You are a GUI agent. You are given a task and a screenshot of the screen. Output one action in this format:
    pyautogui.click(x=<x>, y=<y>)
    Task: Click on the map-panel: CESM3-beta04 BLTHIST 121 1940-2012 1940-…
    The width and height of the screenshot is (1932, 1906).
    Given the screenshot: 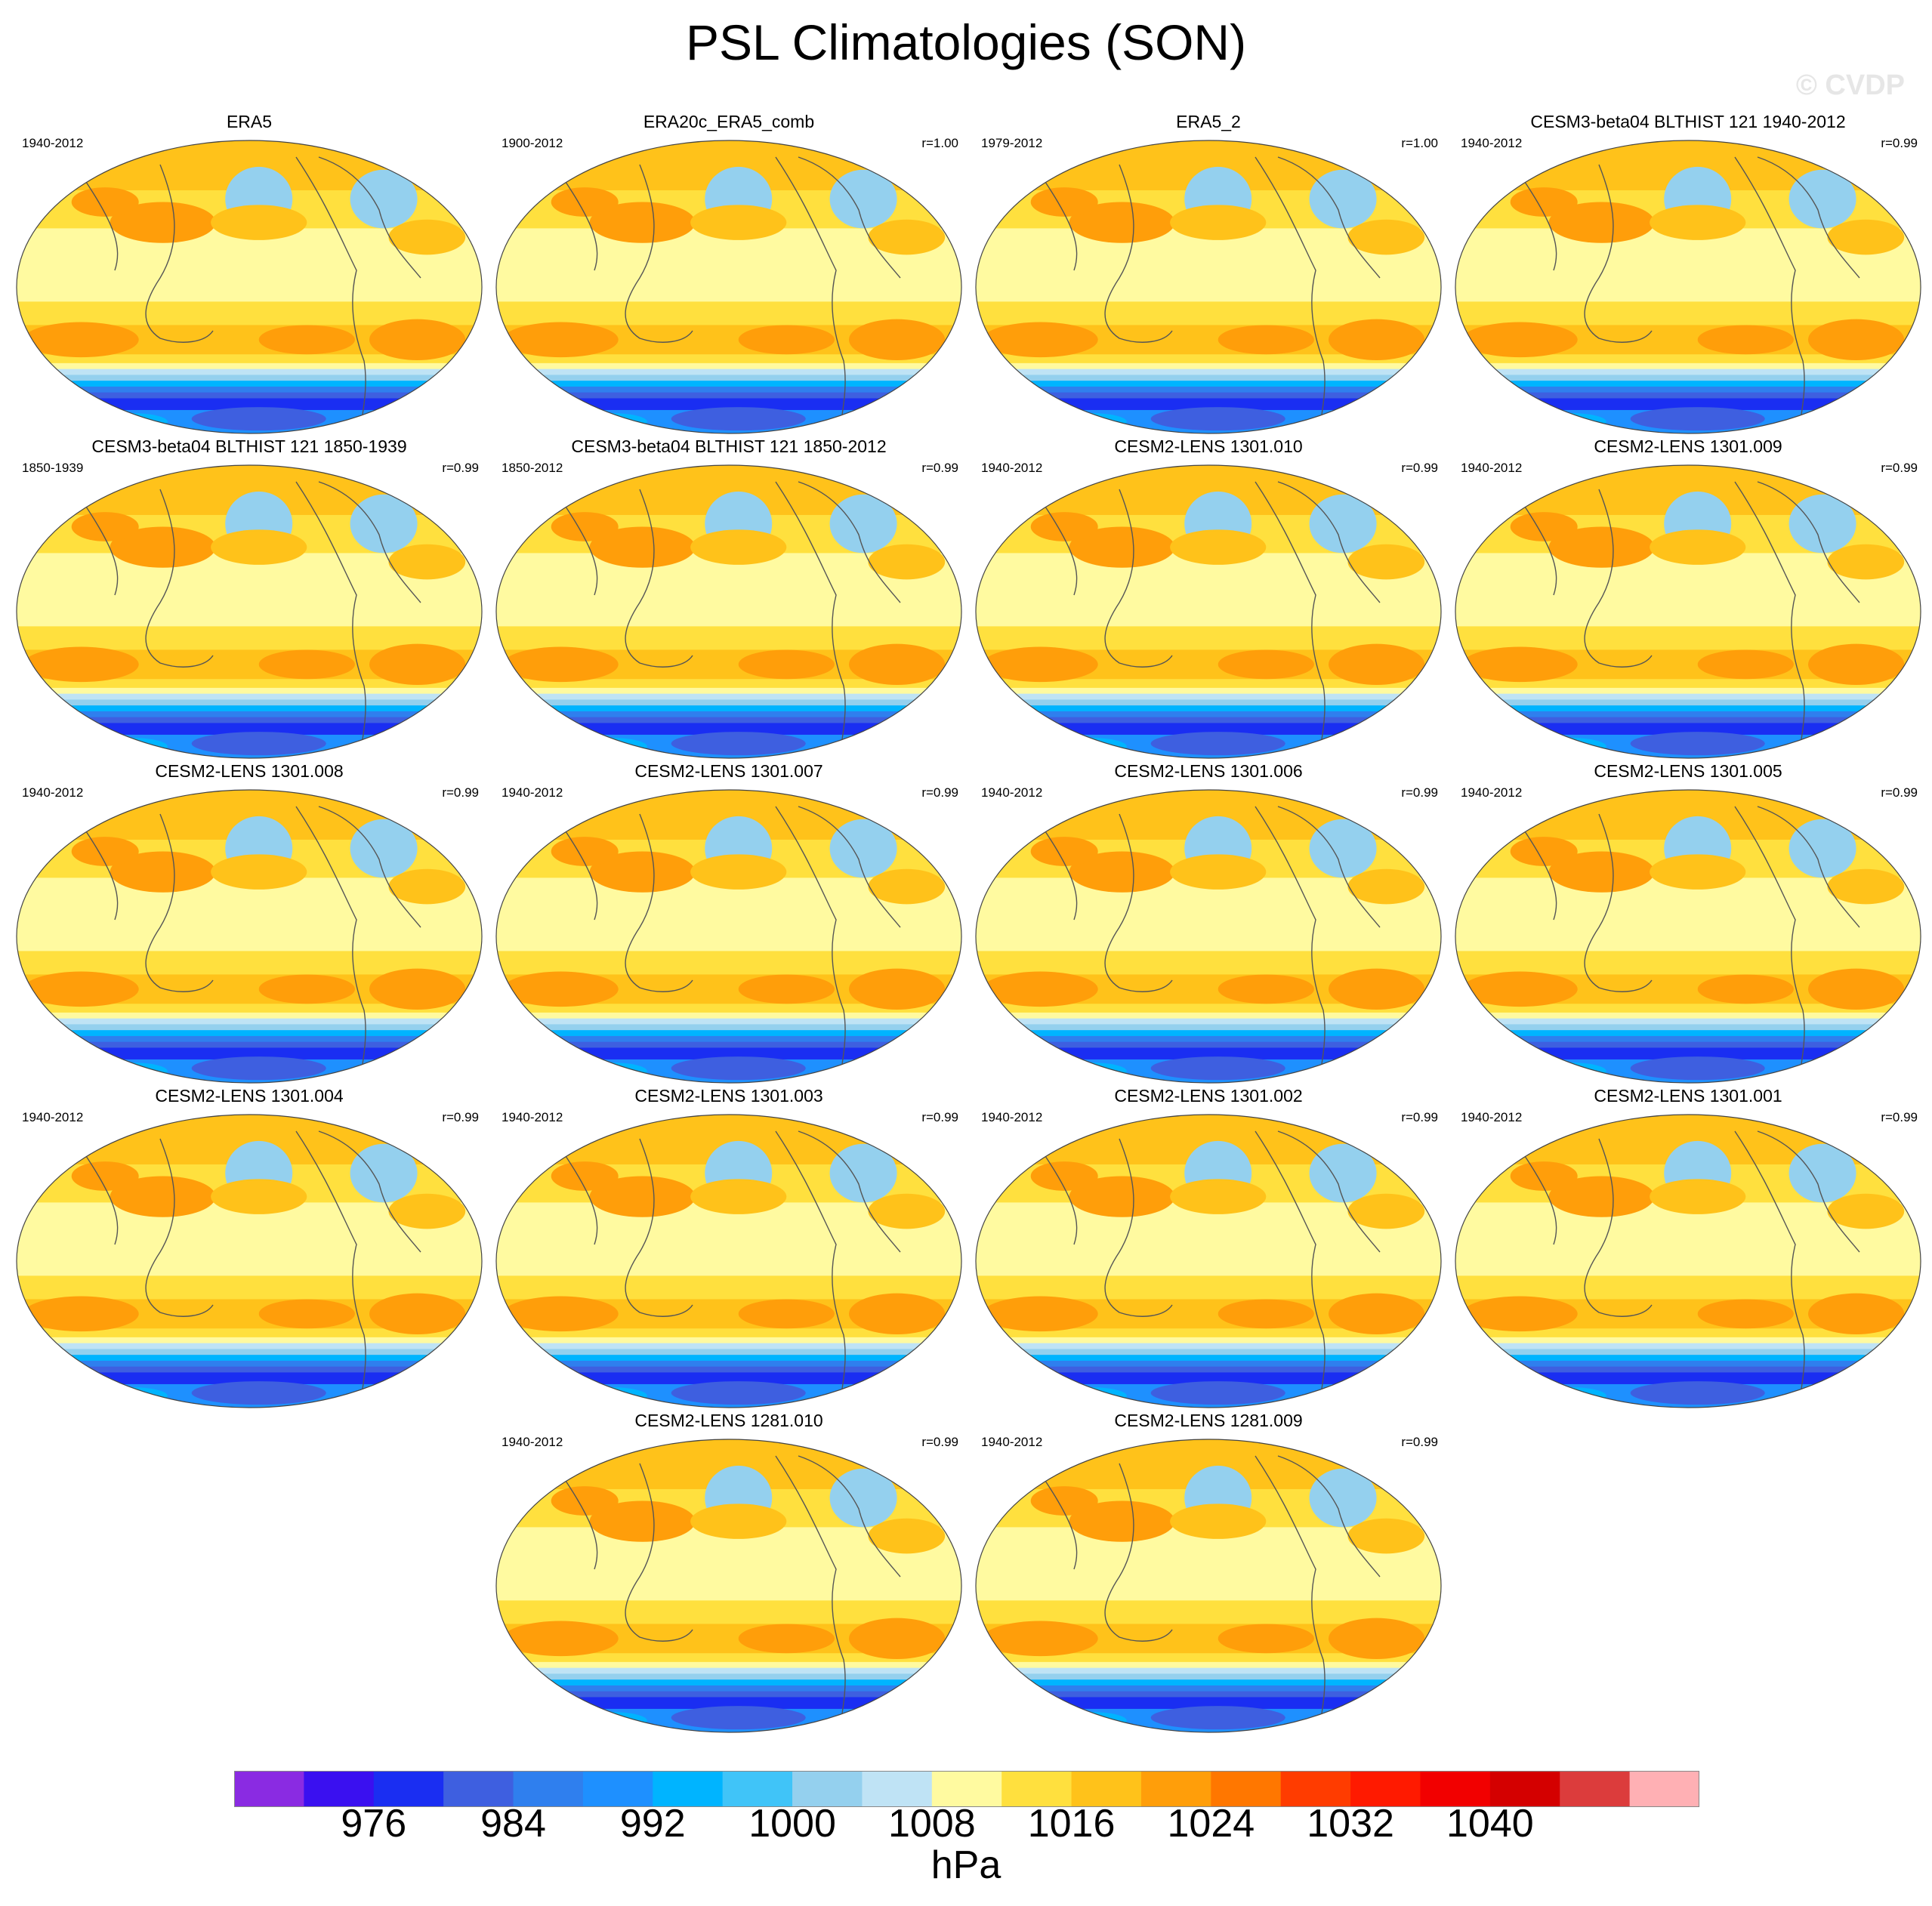 What is the action you would take?
    pyautogui.click(x=1688, y=274)
    